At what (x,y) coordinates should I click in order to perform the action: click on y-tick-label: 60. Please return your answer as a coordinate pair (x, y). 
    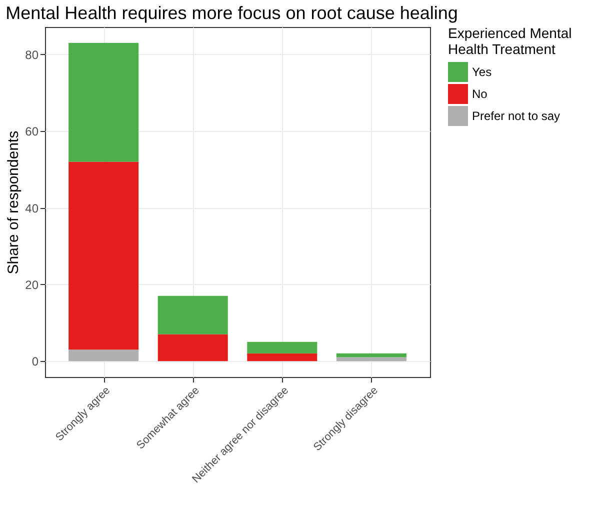
    Looking at the image, I should click on (32, 131).